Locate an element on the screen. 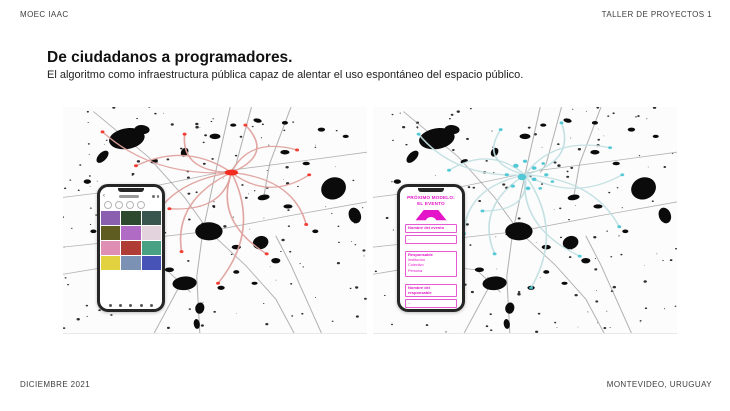 This screenshot has width=730, height=411. add-icon is located at coordinates (131, 305).